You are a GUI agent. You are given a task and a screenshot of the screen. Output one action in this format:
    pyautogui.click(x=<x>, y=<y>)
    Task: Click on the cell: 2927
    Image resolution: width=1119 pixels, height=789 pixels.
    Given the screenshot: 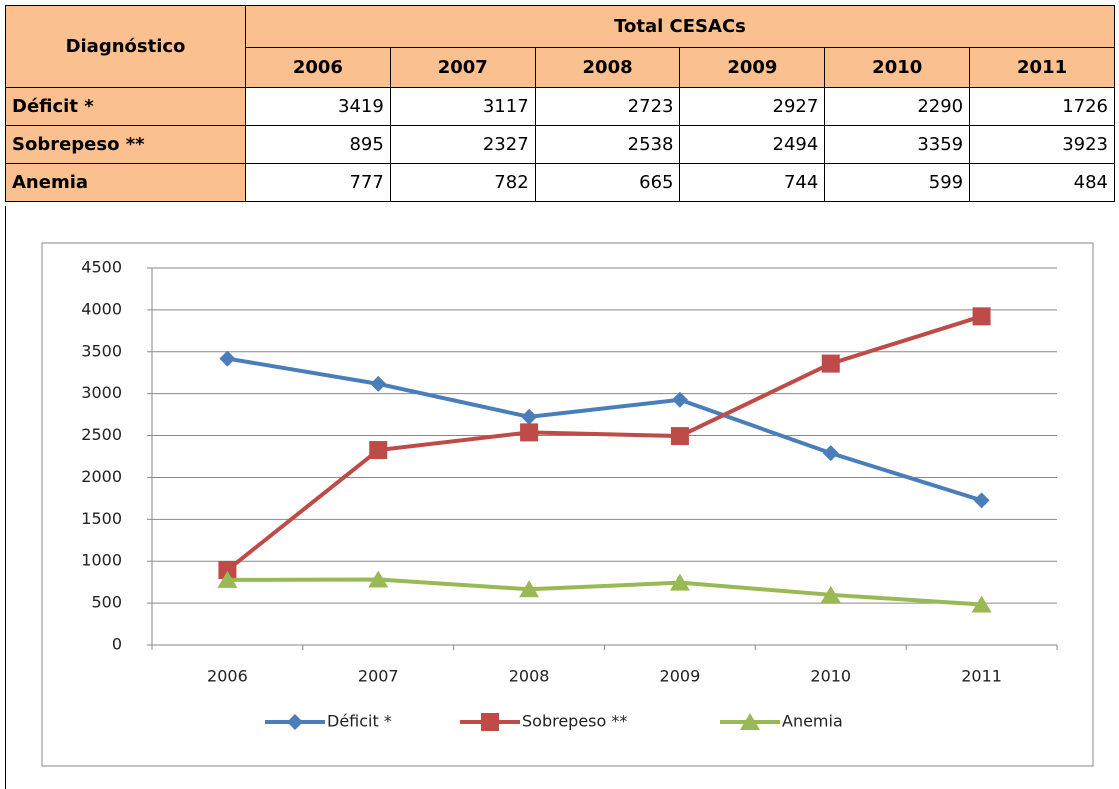 What is the action you would take?
    pyautogui.click(x=752, y=106)
    